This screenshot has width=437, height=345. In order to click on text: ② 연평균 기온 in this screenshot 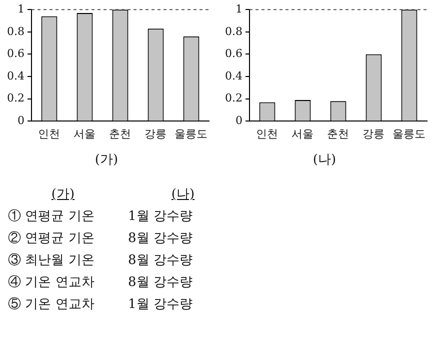, I will do `click(52, 238)`.